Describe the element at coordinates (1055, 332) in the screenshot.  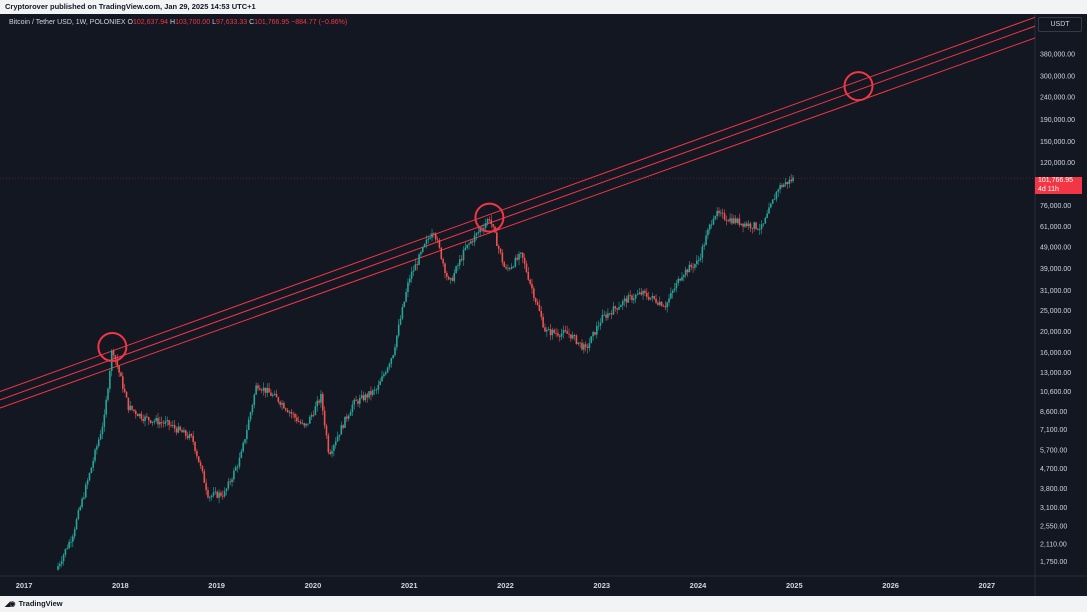
I see `y-tick-label: 20,000.00` at that location.